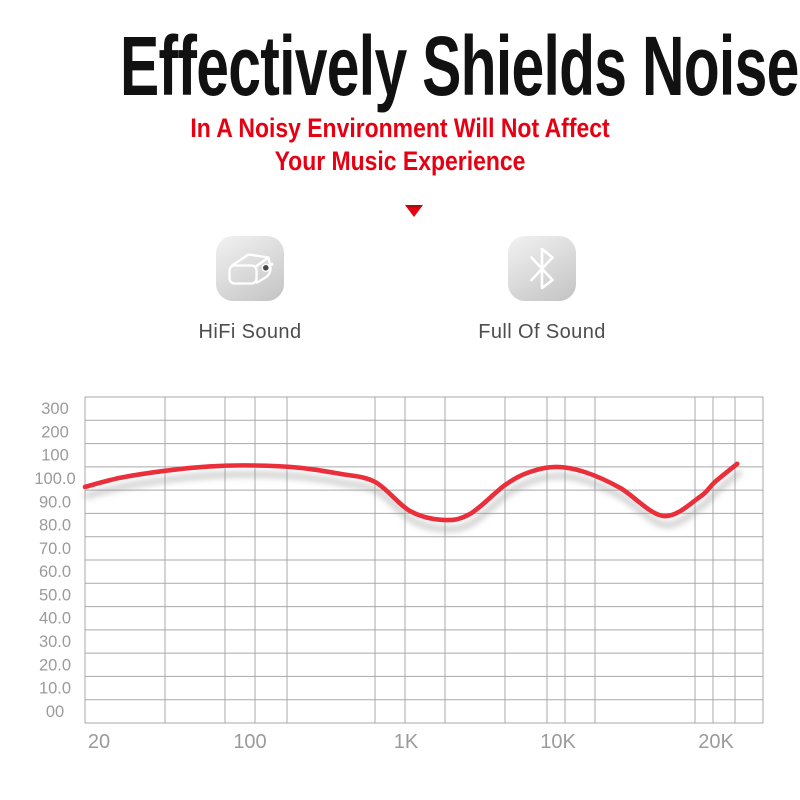 The width and height of the screenshot is (800, 800). I want to click on x-tick-label: 1K, so click(406, 742).